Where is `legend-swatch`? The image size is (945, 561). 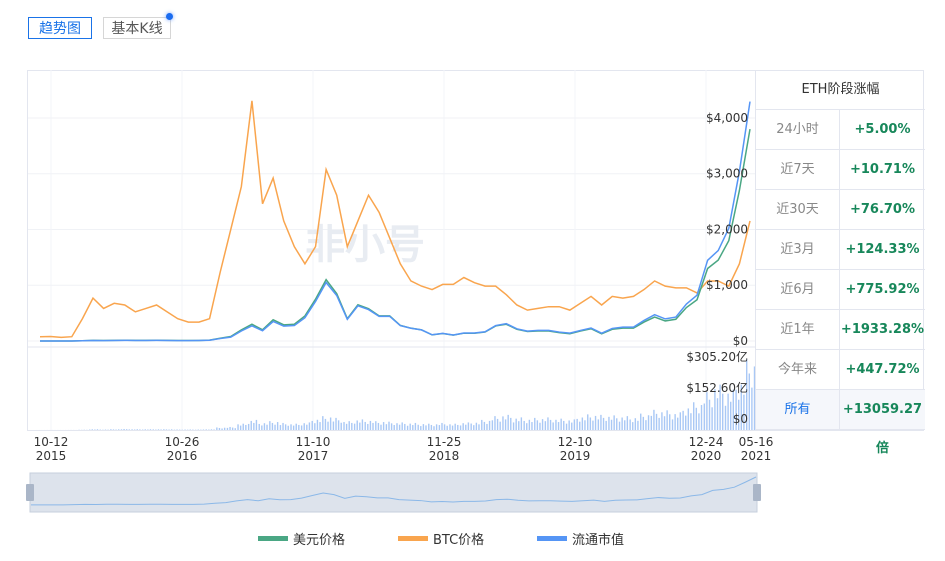
legend-swatch is located at coordinates (273, 538).